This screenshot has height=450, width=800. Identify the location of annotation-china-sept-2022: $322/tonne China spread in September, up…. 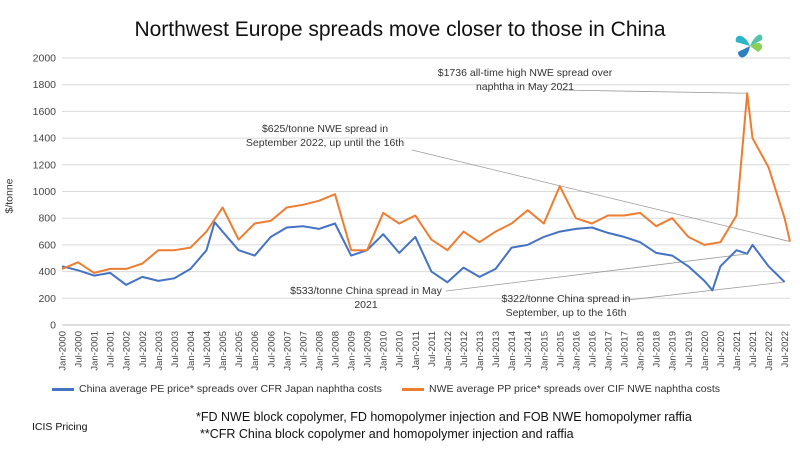
(566, 306).